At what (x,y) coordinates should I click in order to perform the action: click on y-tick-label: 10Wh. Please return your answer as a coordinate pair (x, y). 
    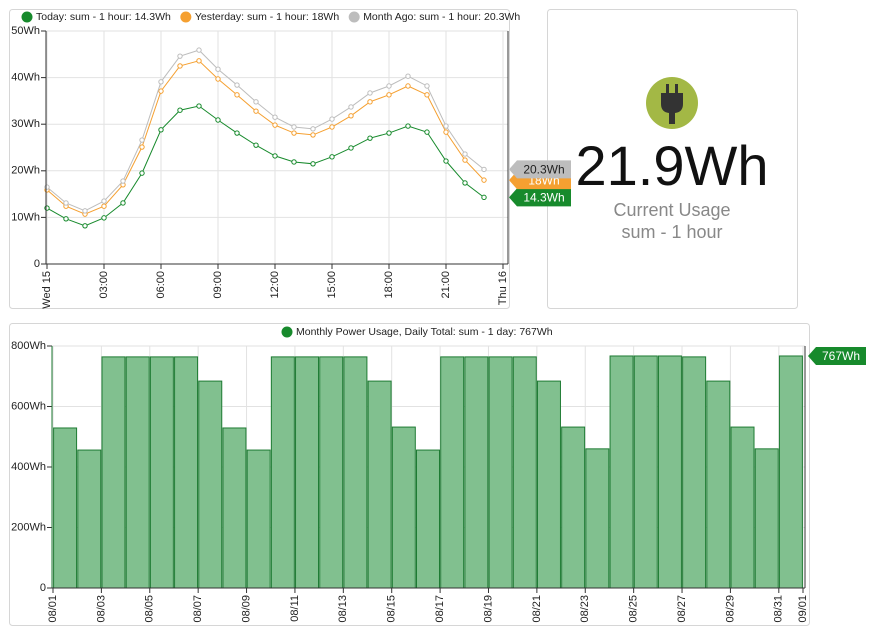
    Looking at the image, I should click on (25, 217).